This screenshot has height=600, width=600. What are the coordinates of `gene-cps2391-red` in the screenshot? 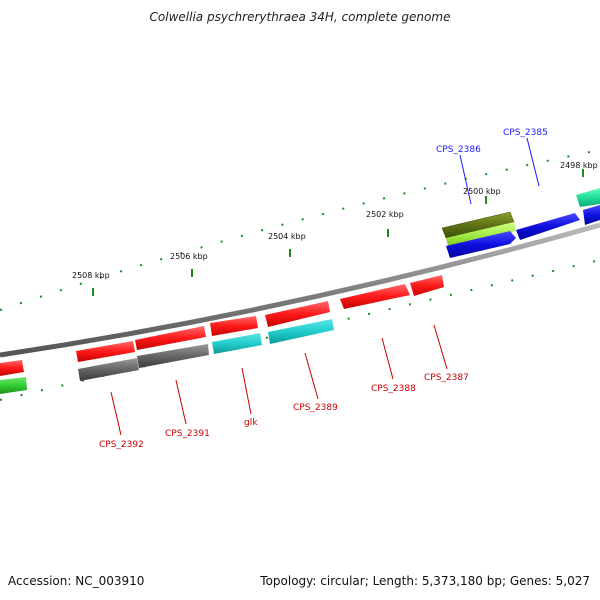 It's located at (170, 338).